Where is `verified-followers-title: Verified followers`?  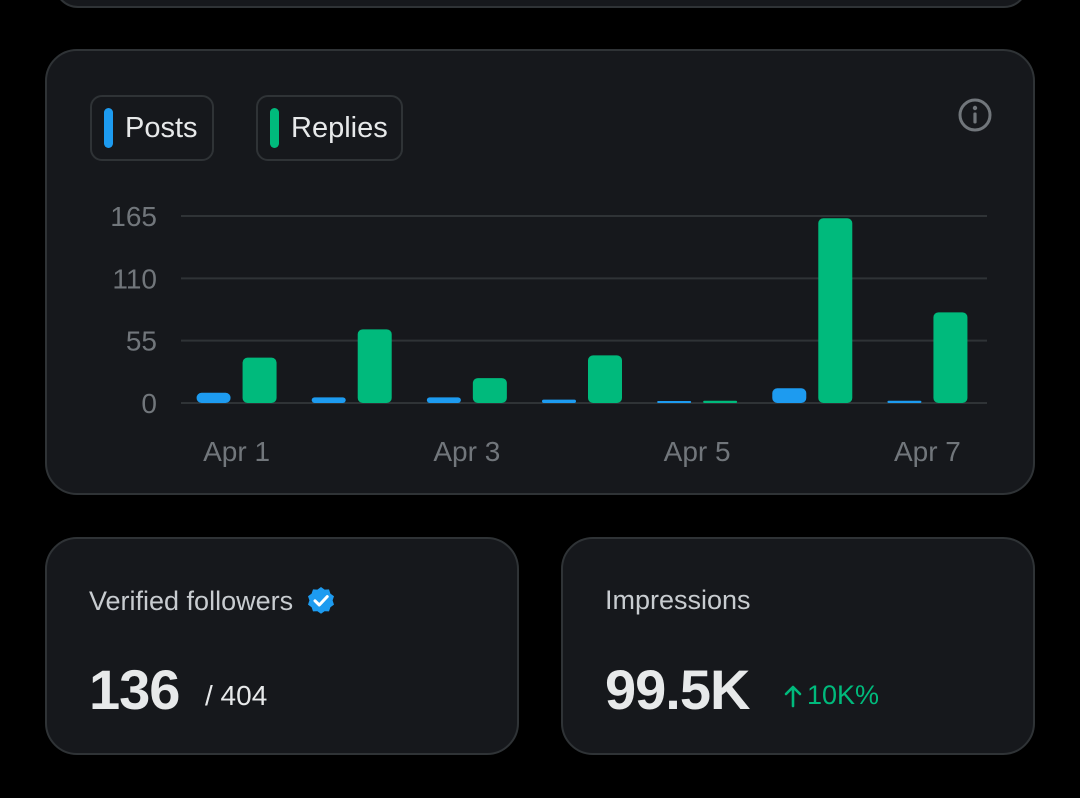
verified-followers-title: Verified followers is located at coordinates (191, 600).